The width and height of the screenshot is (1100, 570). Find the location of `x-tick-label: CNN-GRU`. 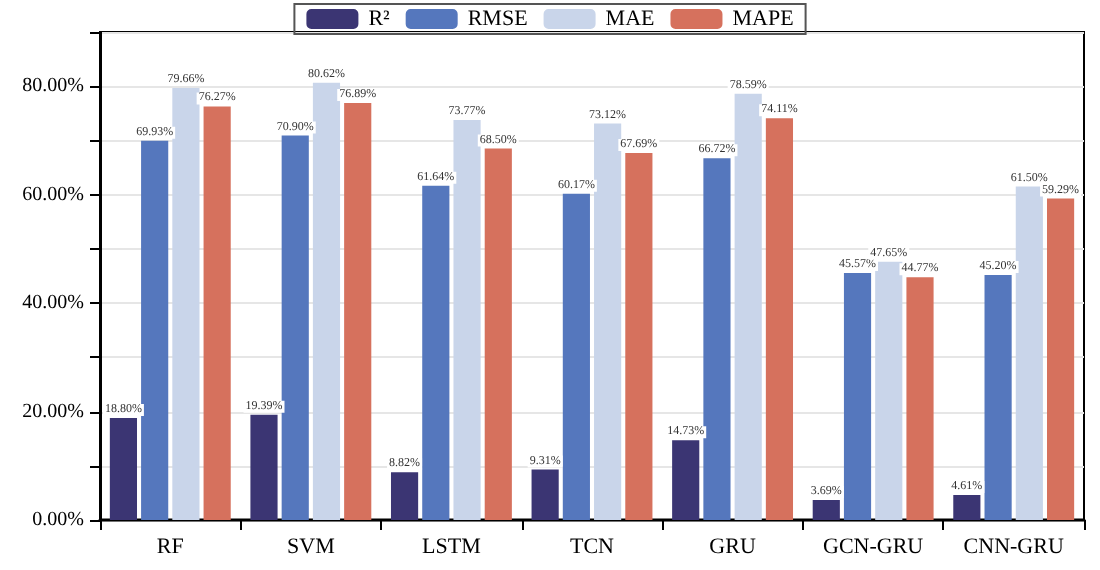

x-tick-label: CNN-GRU is located at coordinates (1013, 547).